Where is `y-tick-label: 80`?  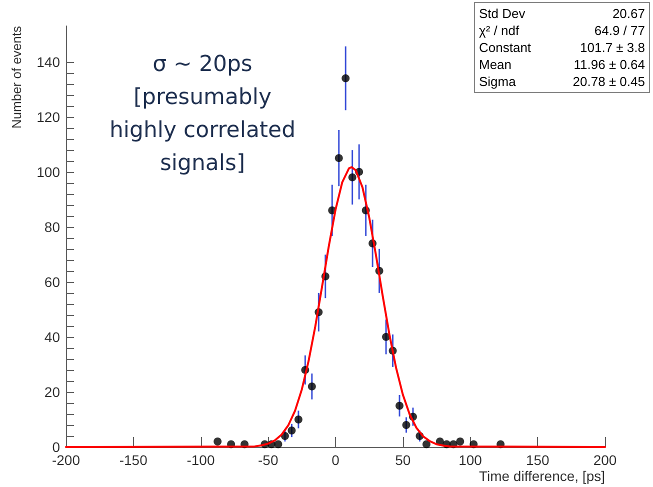
y-tick-label: 80 is located at coordinates (52, 226).